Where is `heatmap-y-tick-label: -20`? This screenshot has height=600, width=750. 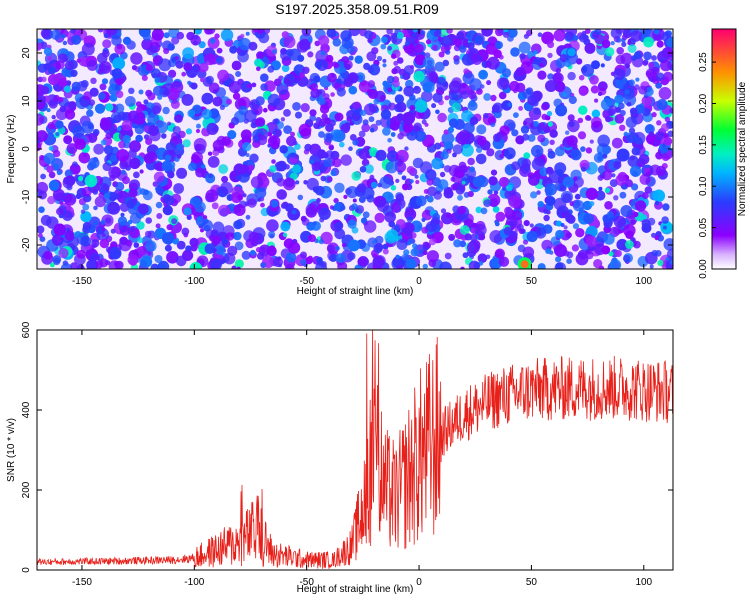 heatmap-y-tick-label: -20 is located at coordinates (26, 244).